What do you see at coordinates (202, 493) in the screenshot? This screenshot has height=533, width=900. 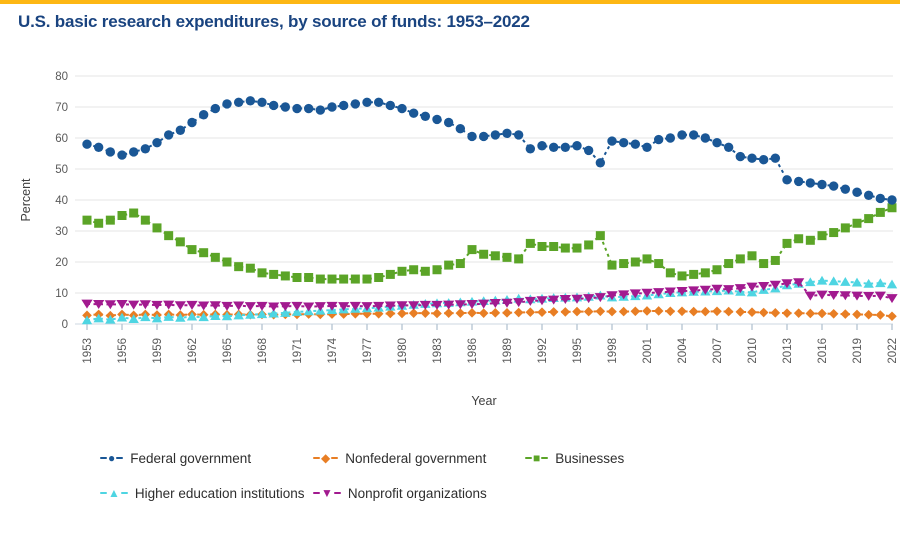 I see `legend-item-higher-education-institutions: ▲ Higher education institutions` at bounding box center [202, 493].